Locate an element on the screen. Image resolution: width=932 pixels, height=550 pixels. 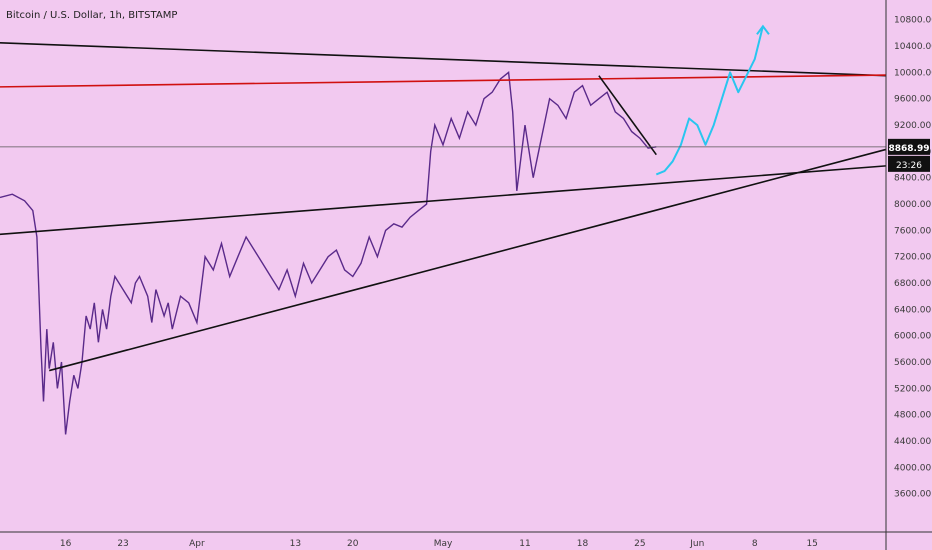
short-down-line is located at coordinates (627, 115).